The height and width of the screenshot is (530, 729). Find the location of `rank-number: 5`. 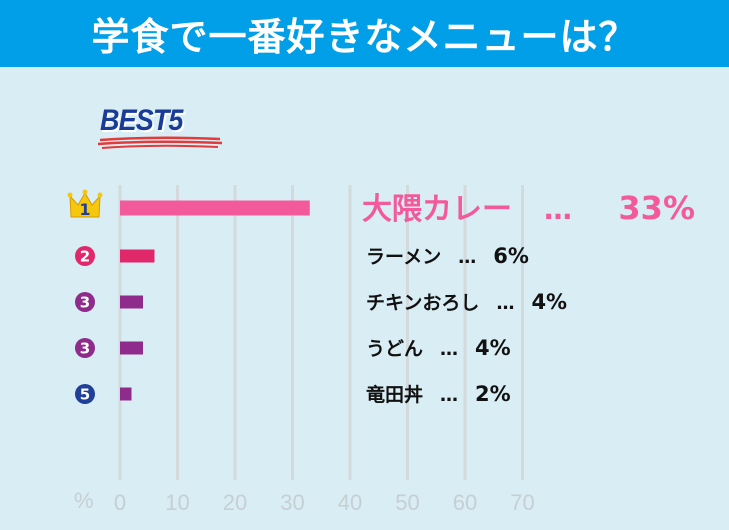

rank-number: 5 is located at coordinates (85, 395).